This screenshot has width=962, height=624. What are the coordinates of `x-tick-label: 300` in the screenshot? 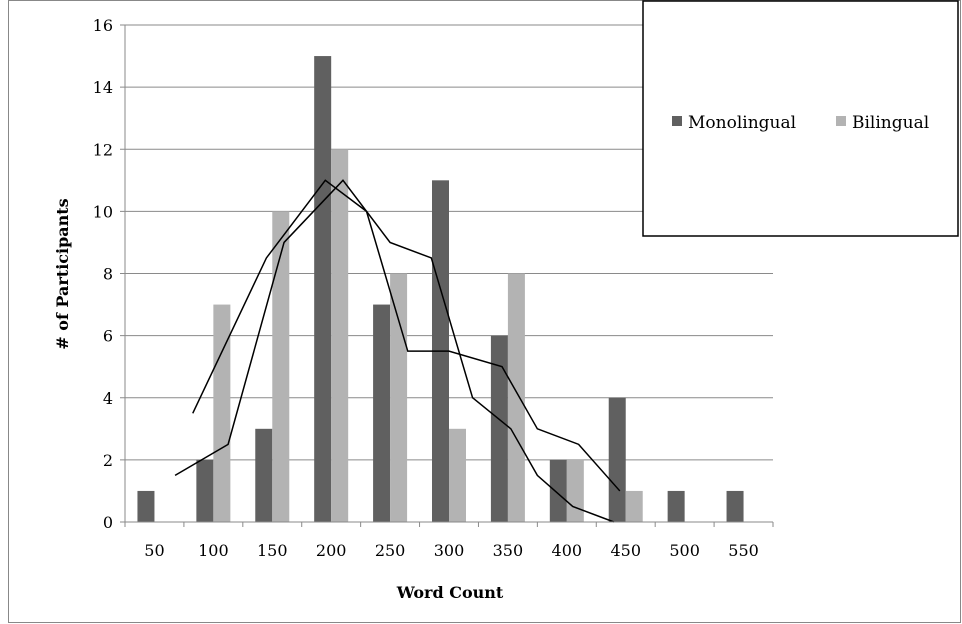 It's located at (449, 550).